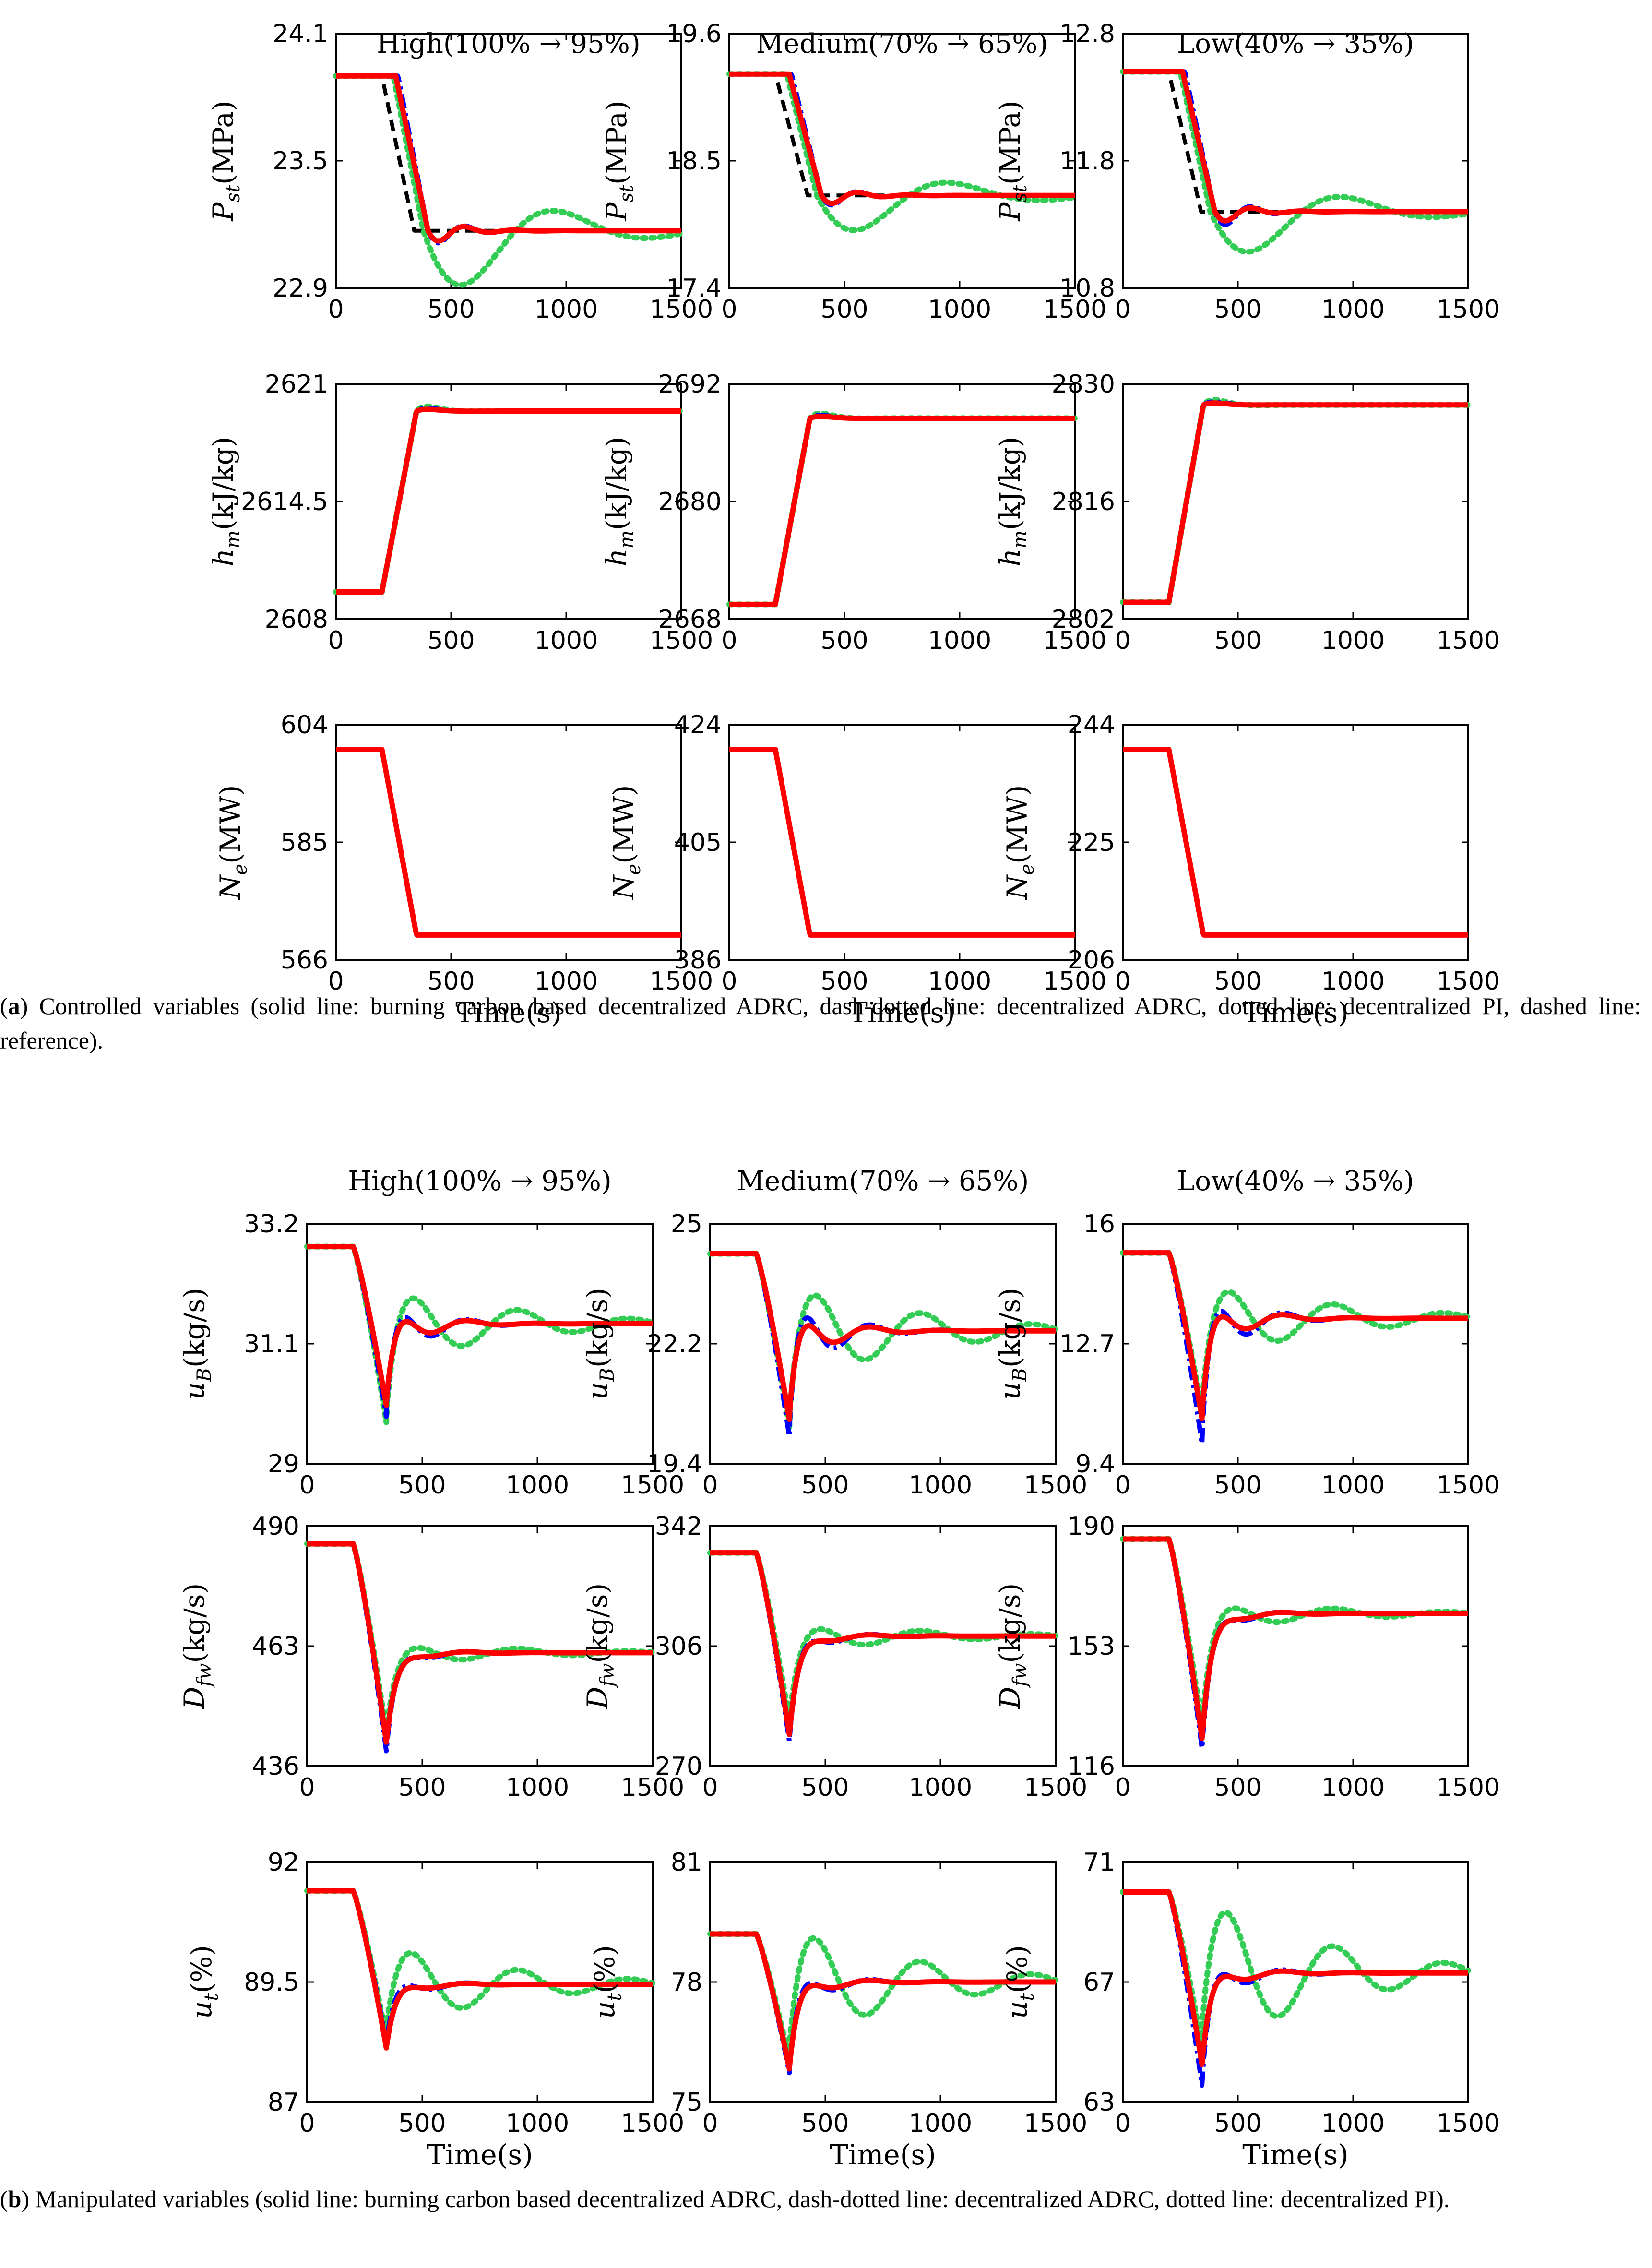  I want to click on subplot-a-1: 0 500 1000 1500 22.9 23.5 24.1, so click(493, 172).